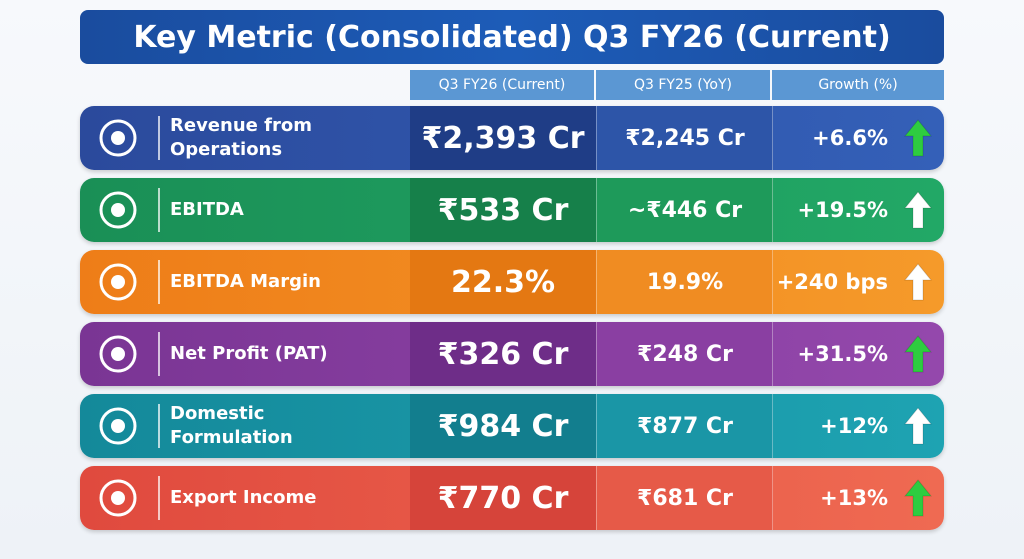 The width and height of the screenshot is (1024, 559). Describe the element at coordinates (503, 426) in the screenshot. I see `current-value: ₹984 Cr` at that location.